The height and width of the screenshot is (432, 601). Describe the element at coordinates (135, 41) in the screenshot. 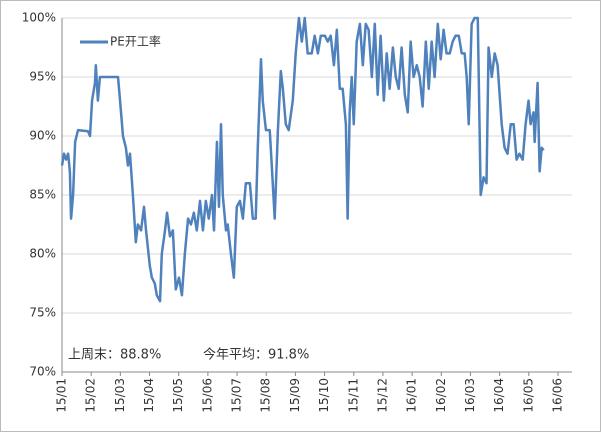

I see `legend-label: PE开工率` at that location.